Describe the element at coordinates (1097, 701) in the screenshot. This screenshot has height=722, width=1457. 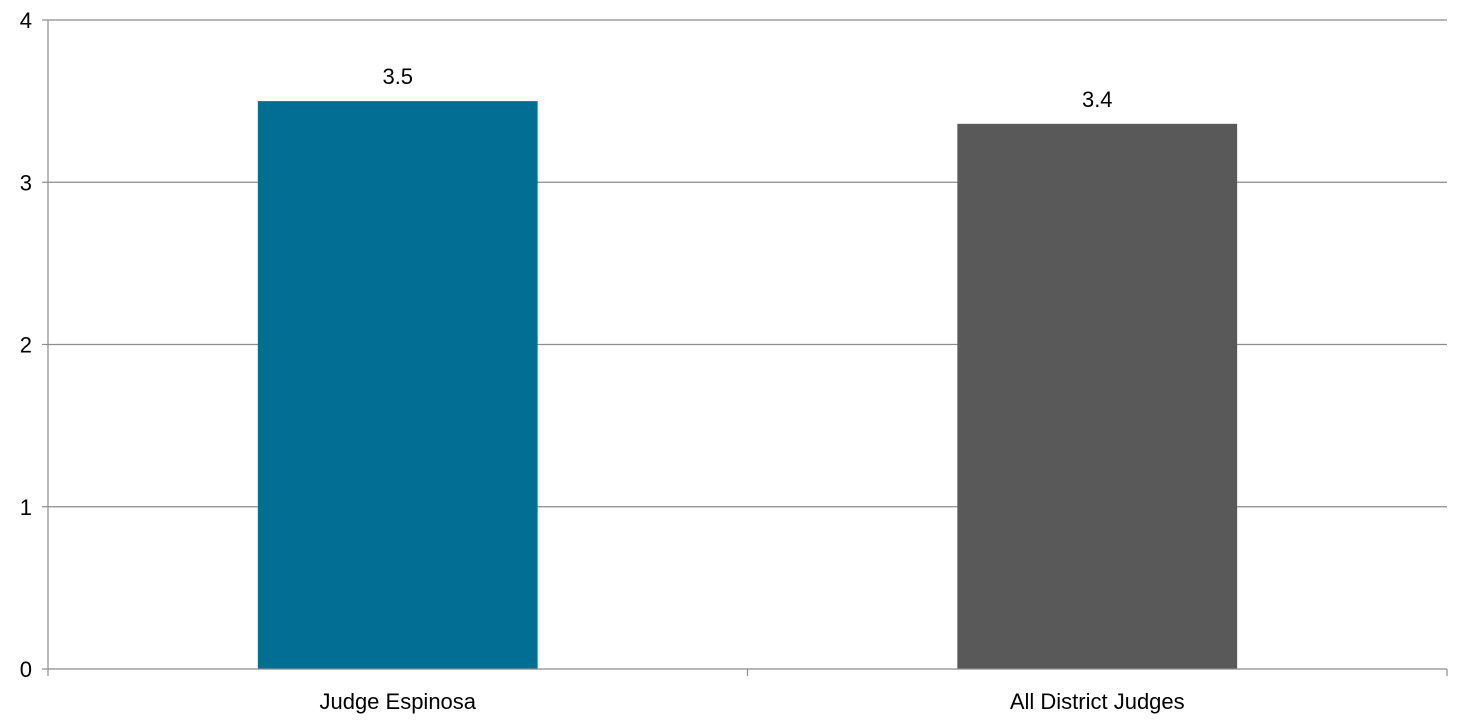
I see `x-tick-label-2: All District Judges` at that location.